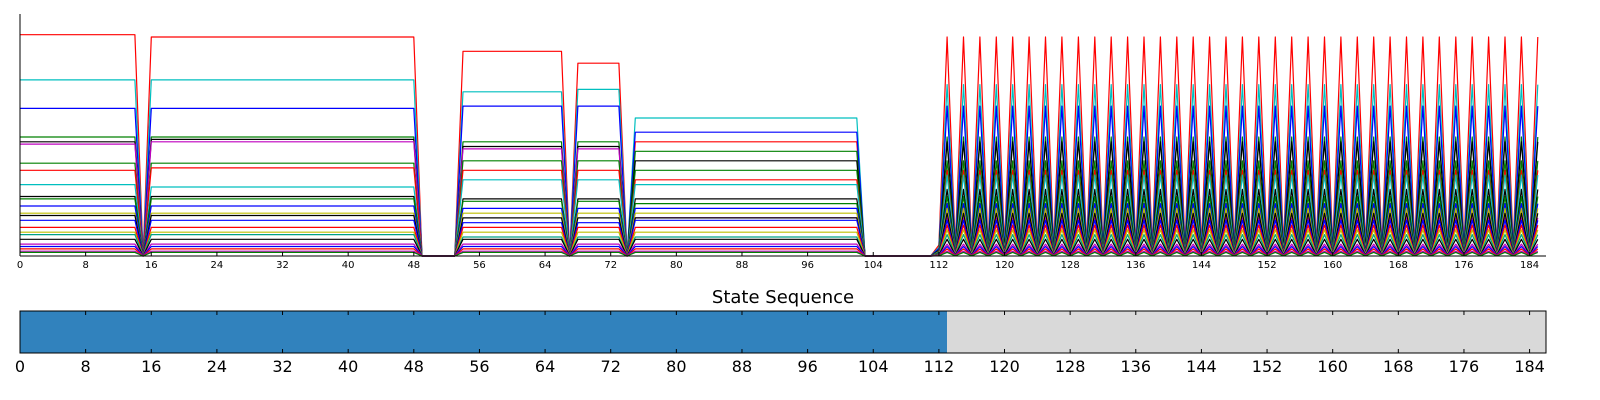  Describe the element at coordinates (1464, 366) in the screenshot. I see `state-x-tick-label: 176` at that location.